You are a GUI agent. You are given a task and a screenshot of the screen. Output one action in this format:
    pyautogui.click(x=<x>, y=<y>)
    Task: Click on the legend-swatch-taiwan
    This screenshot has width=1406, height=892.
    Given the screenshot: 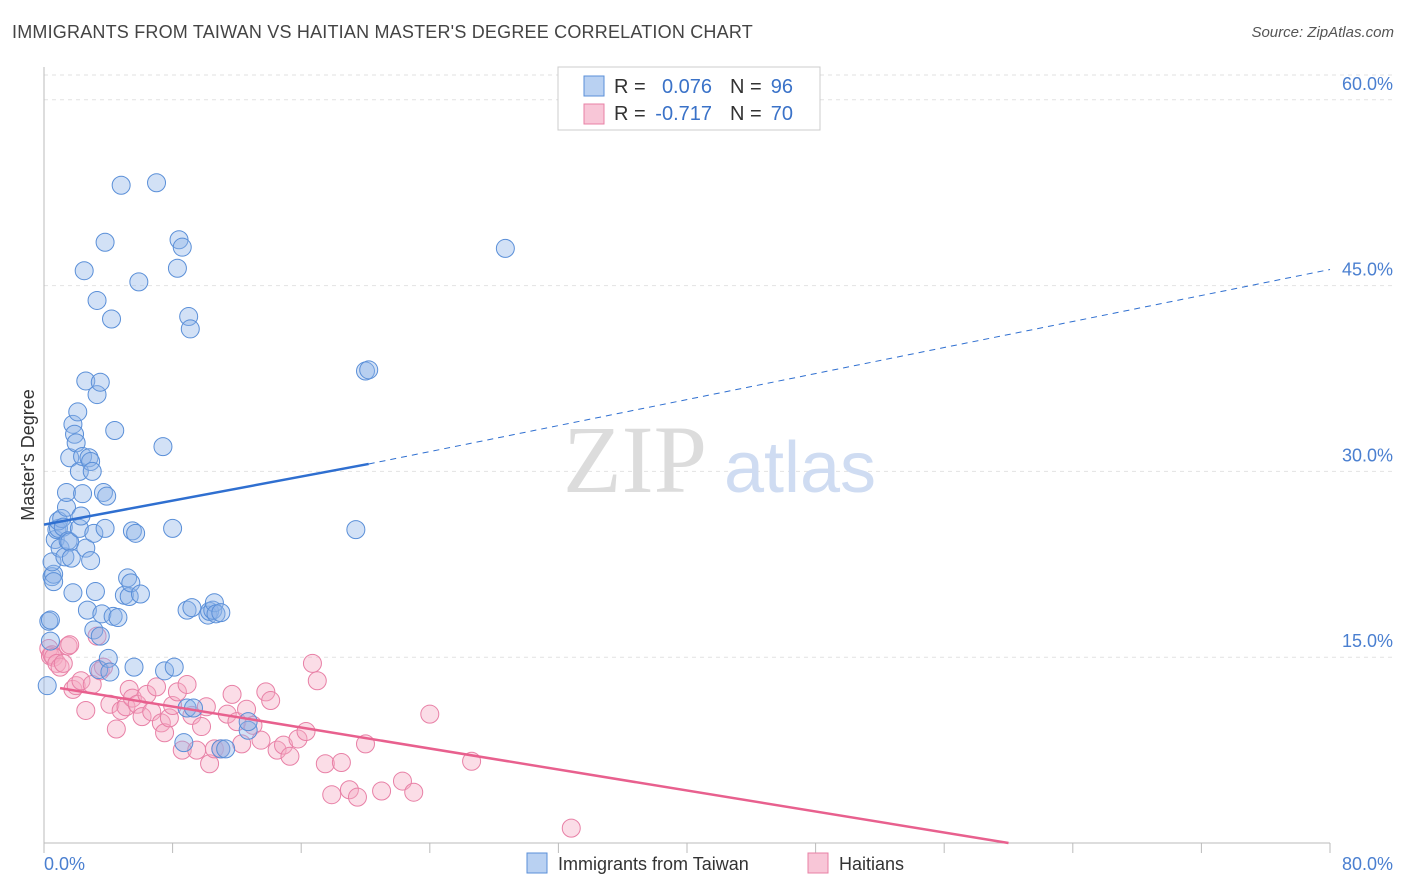 What is the action you would take?
    pyautogui.click(x=594, y=86)
    